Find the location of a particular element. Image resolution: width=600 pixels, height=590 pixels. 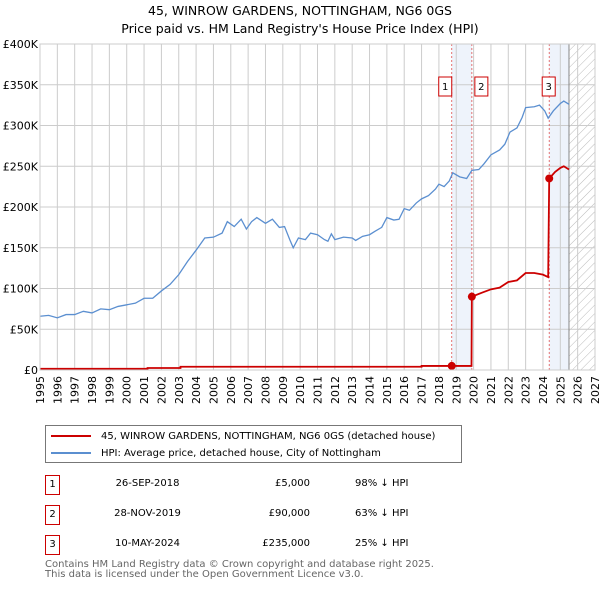

x-tick-label: 1996 is located at coordinates (57, 390).